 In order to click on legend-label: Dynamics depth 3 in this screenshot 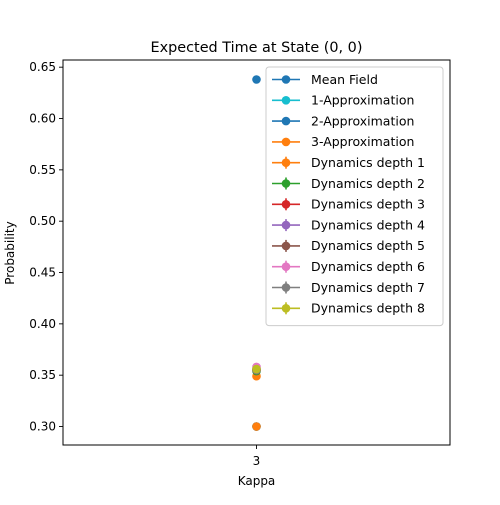, I will do `click(368, 204)`.